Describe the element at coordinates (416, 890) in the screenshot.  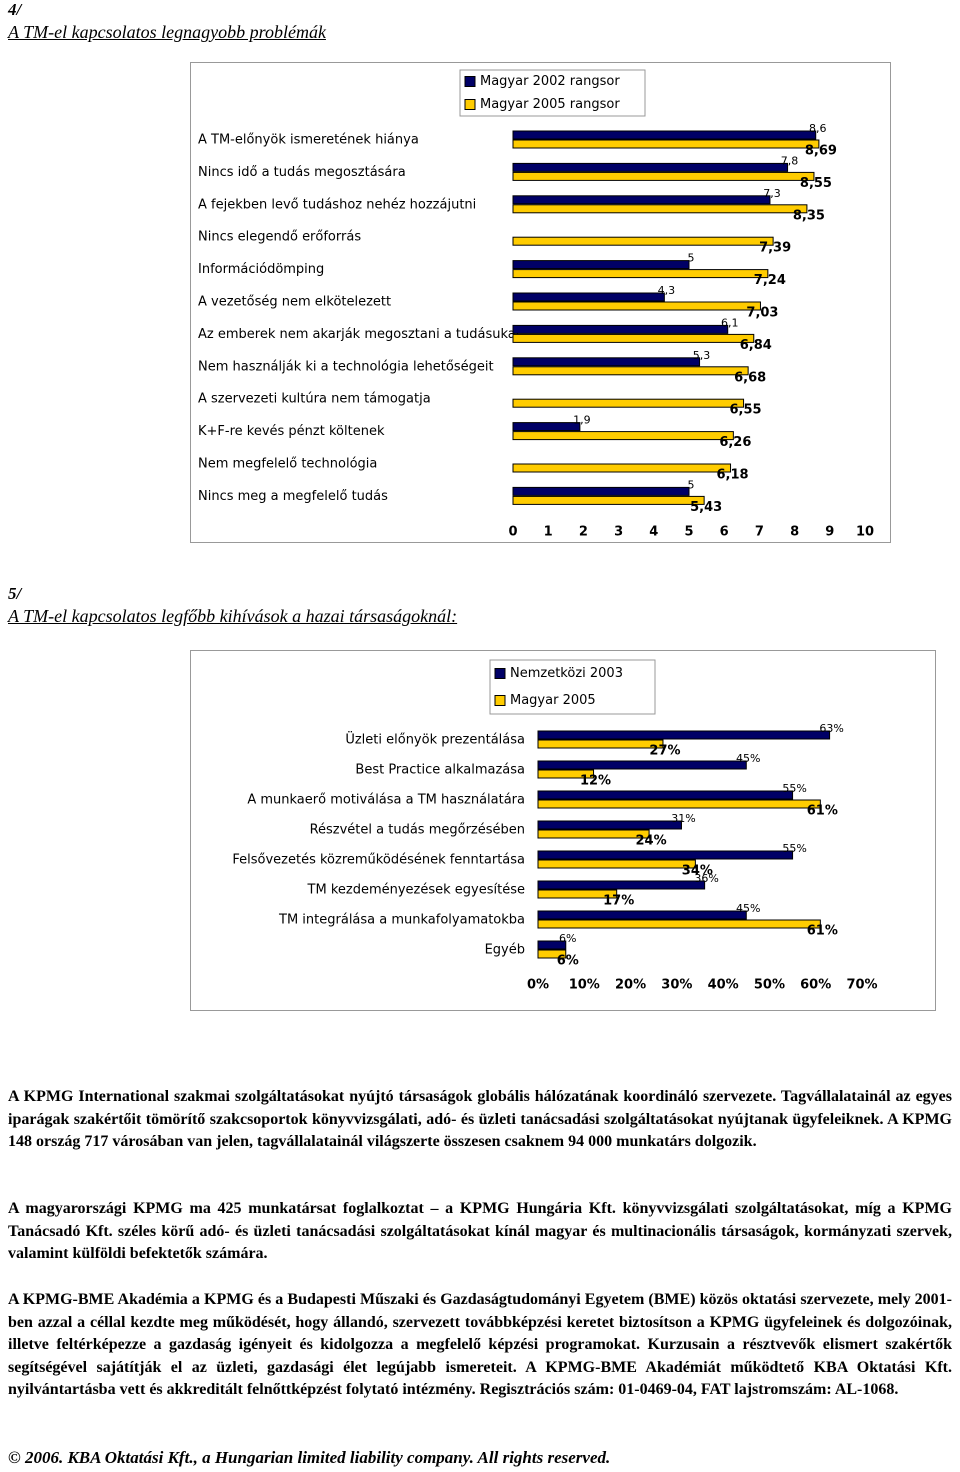
I see `category-label: TM kezdeményezések egyesítése` at that location.